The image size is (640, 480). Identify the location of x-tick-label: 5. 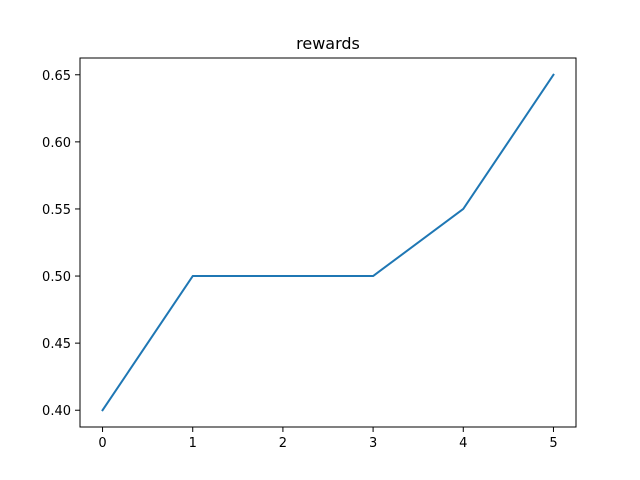
(553, 443).